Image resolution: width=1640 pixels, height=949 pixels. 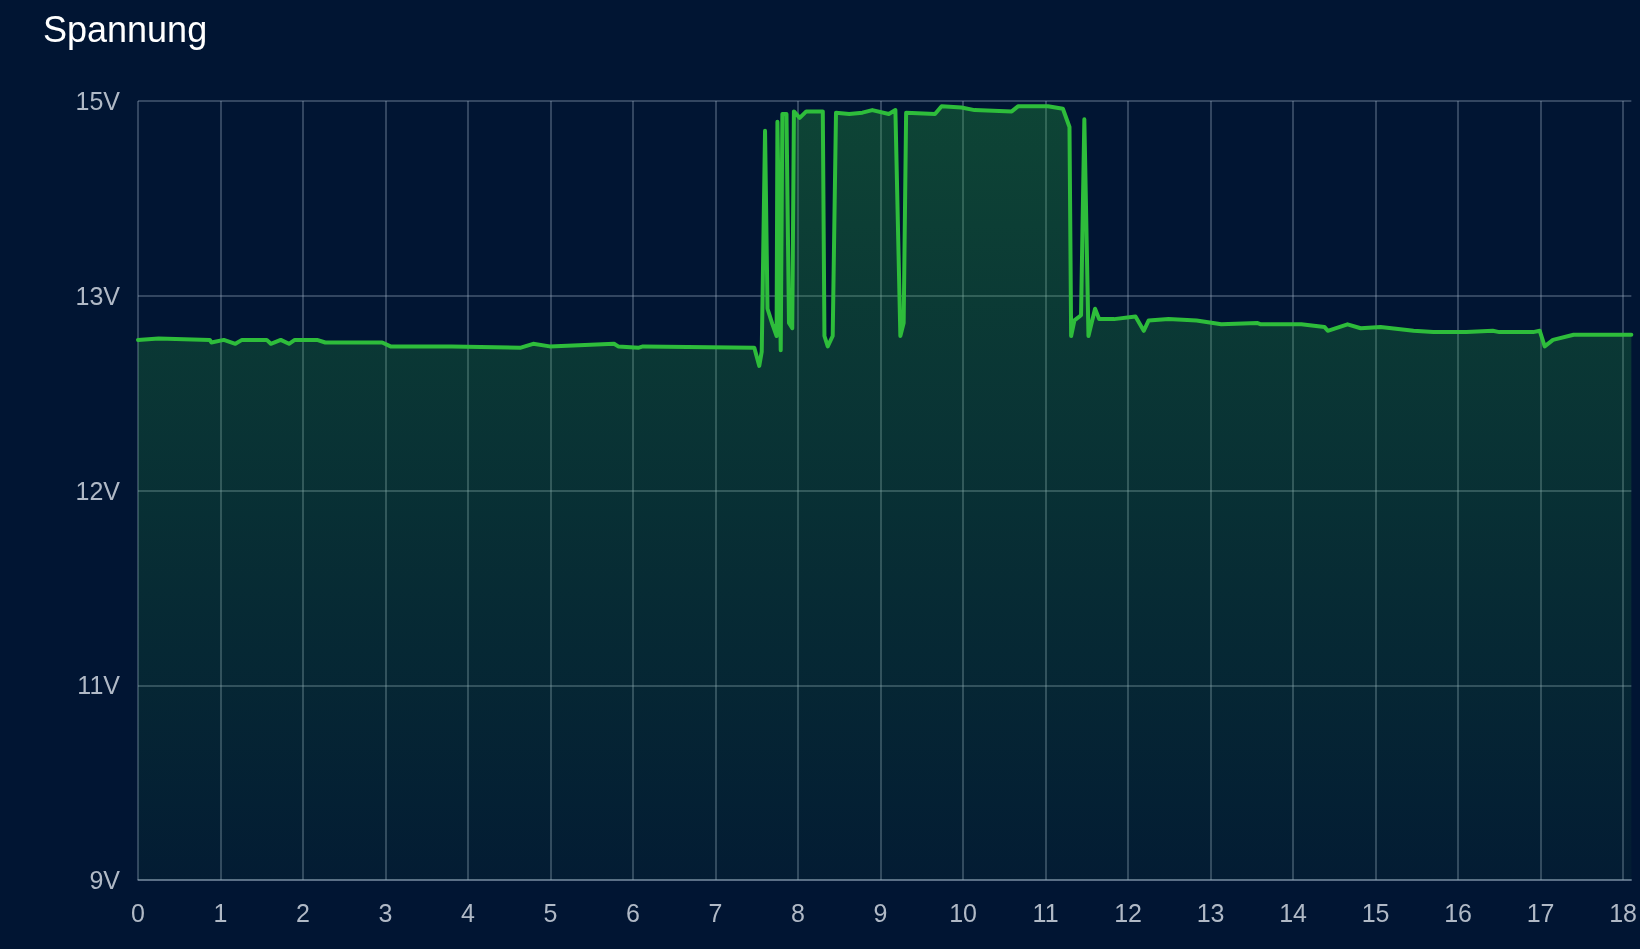 I want to click on chart-title: Spannung, so click(x=125, y=29).